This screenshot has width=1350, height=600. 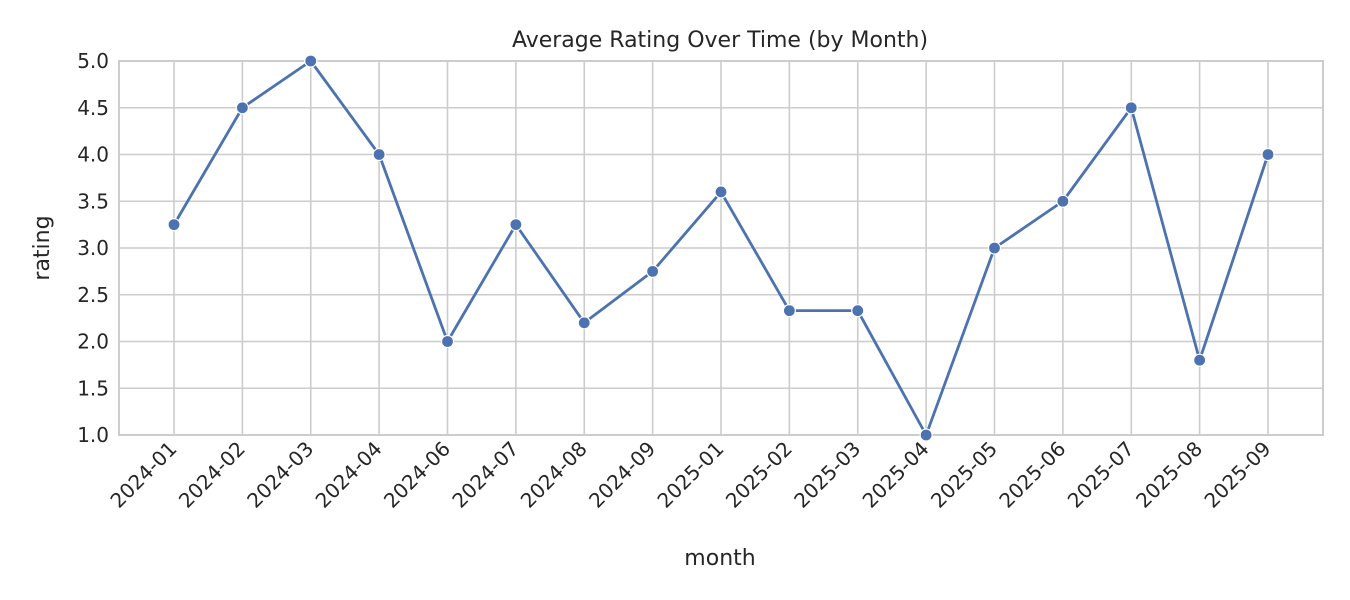 What do you see at coordinates (93, 295) in the screenshot?
I see `y-tick-label: 2.5` at bounding box center [93, 295].